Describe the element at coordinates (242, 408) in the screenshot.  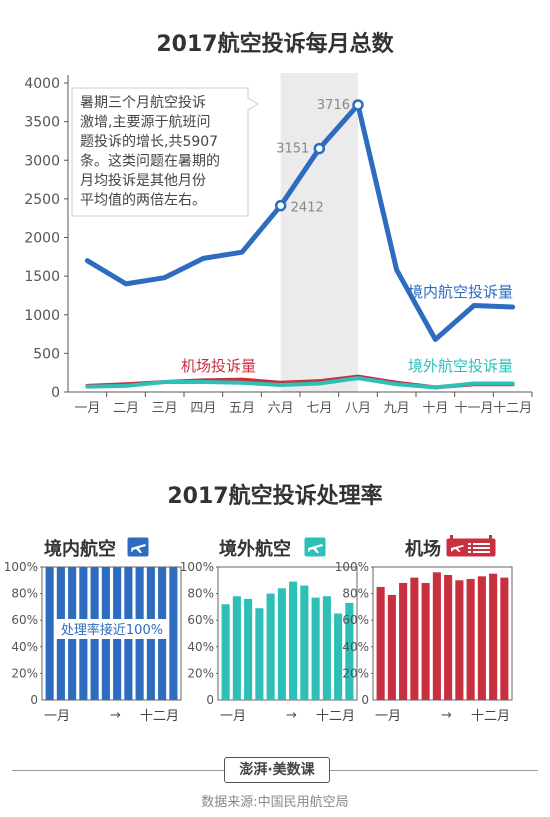
I see `x-tick-label: 五月` at that location.